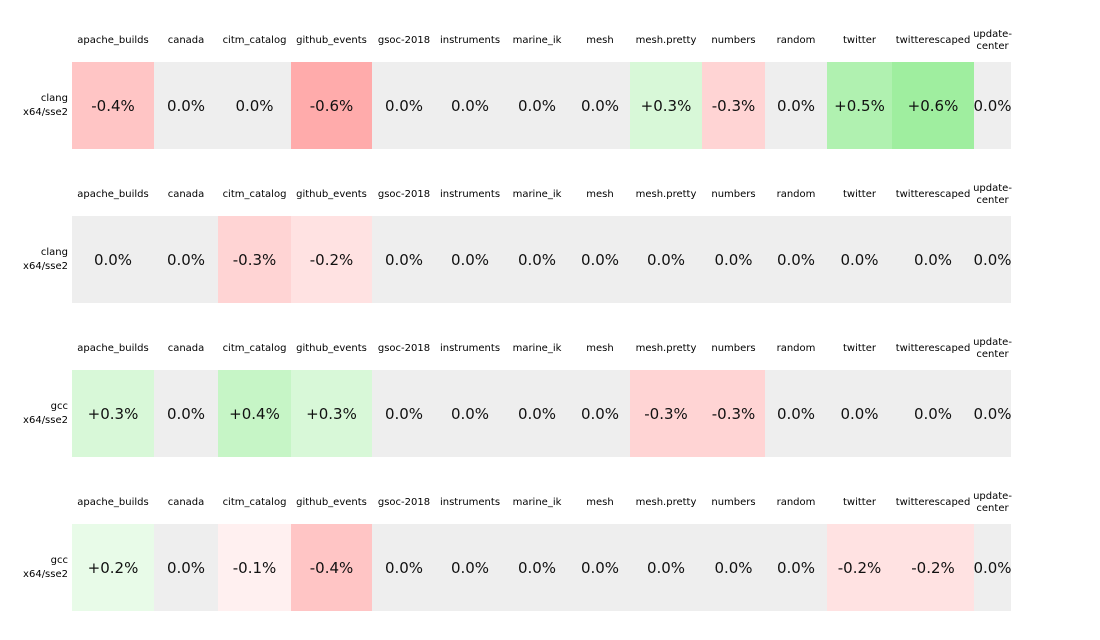 This screenshot has height=640, width=1100. I want to click on heatmap-cell: -0.6%, so click(331, 105).